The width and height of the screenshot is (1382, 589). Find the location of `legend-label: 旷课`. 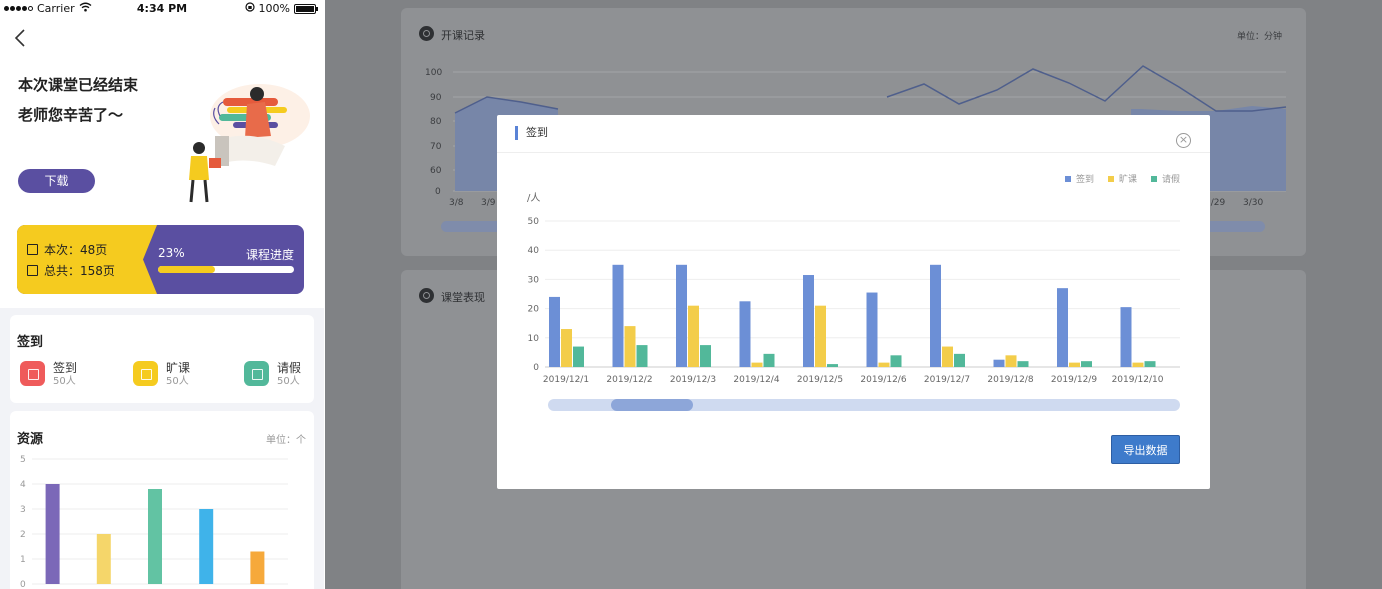

legend-label: 旷课 is located at coordinates (1127, 180).